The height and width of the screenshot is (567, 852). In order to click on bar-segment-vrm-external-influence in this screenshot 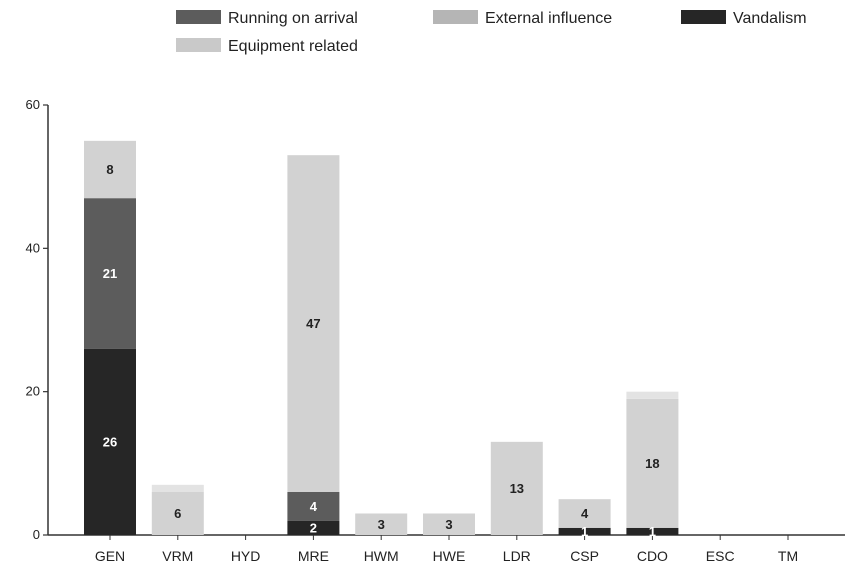, I will do `click(177, 513)`.